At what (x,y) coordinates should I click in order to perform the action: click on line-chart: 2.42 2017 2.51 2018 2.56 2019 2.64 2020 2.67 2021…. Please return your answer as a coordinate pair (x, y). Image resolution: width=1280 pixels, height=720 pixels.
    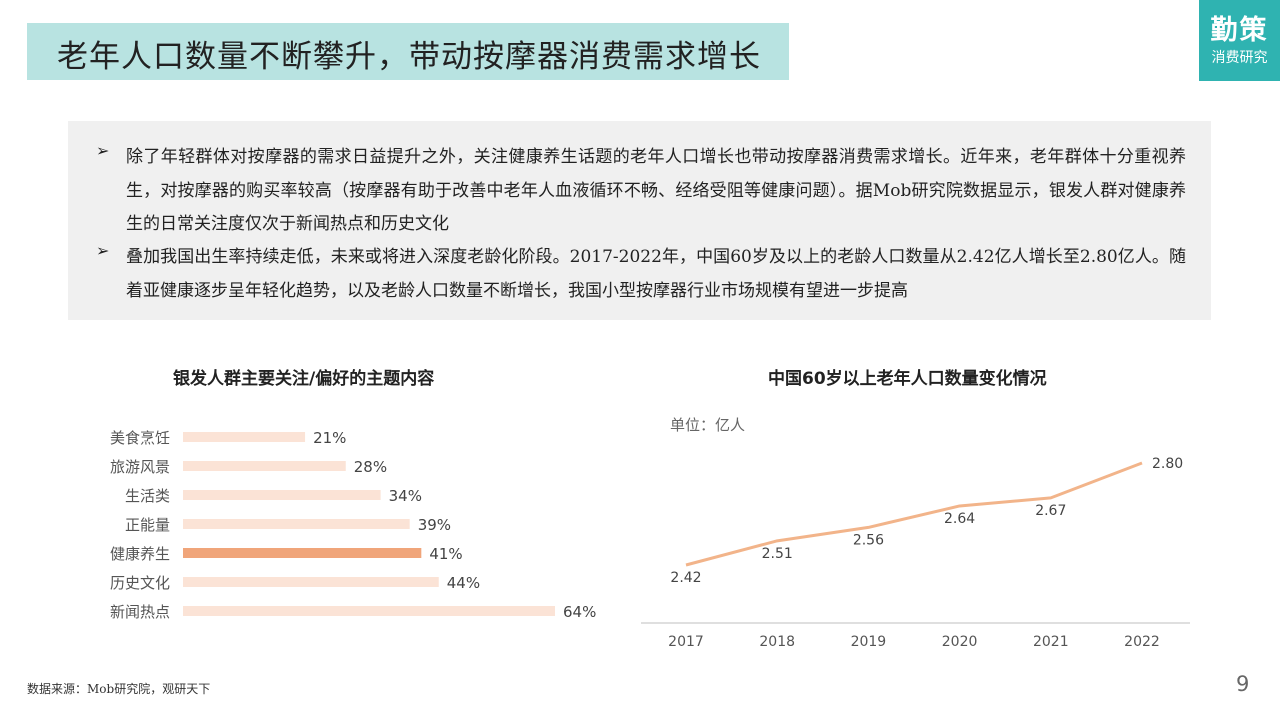
    Looking at the image, I should click on (915, 553).